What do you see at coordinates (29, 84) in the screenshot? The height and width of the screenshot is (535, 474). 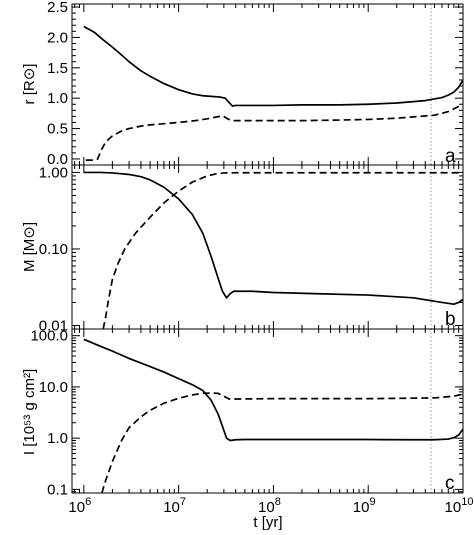 I see `panel-a-ylabel: r [R⊙]` at bounding box center [29, 84].